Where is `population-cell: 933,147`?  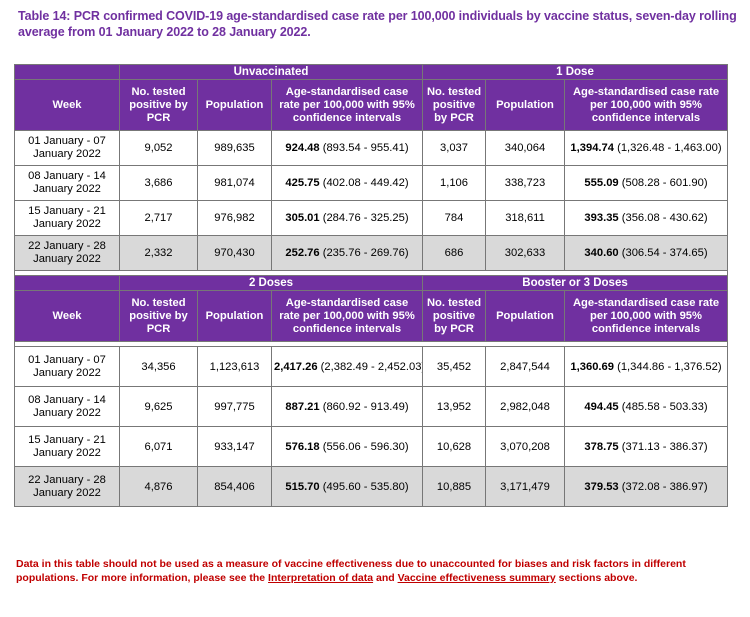
population-cell: 933,147 is located at coordinates (235, 447).